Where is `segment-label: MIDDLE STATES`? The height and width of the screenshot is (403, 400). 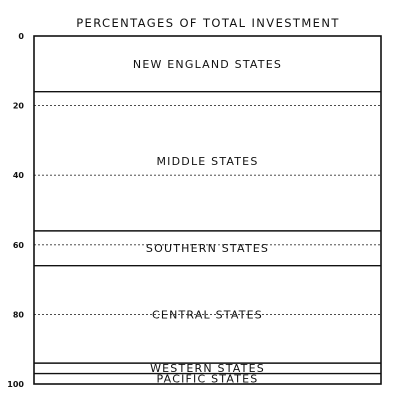 segment-label: MIDDLE STATES is located at coordinates (207, 161).